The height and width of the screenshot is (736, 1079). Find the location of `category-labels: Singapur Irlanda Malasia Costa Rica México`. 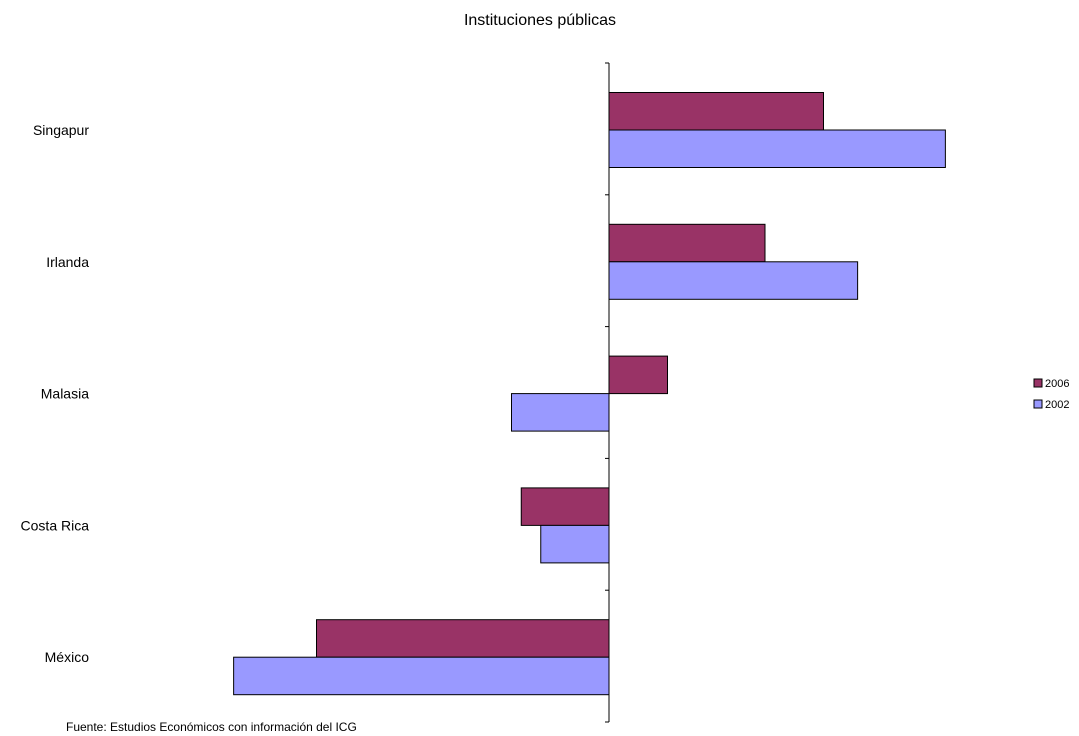

category-labels: Singapur Irlanda Malasia Costa Rica México is located at coordinates (55, 393).